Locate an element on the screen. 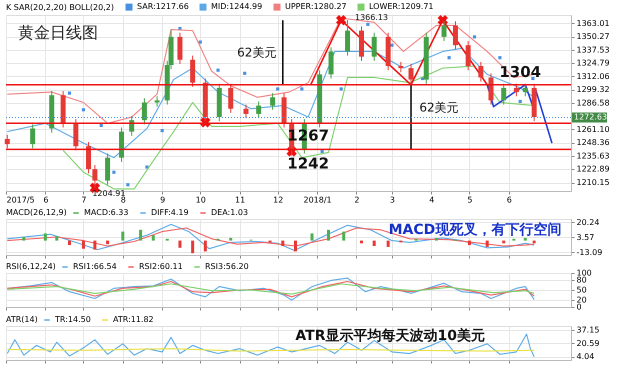 This screenshot has height=367, width=640. x-tick-label: 3 is located at coordinates (393, 200).